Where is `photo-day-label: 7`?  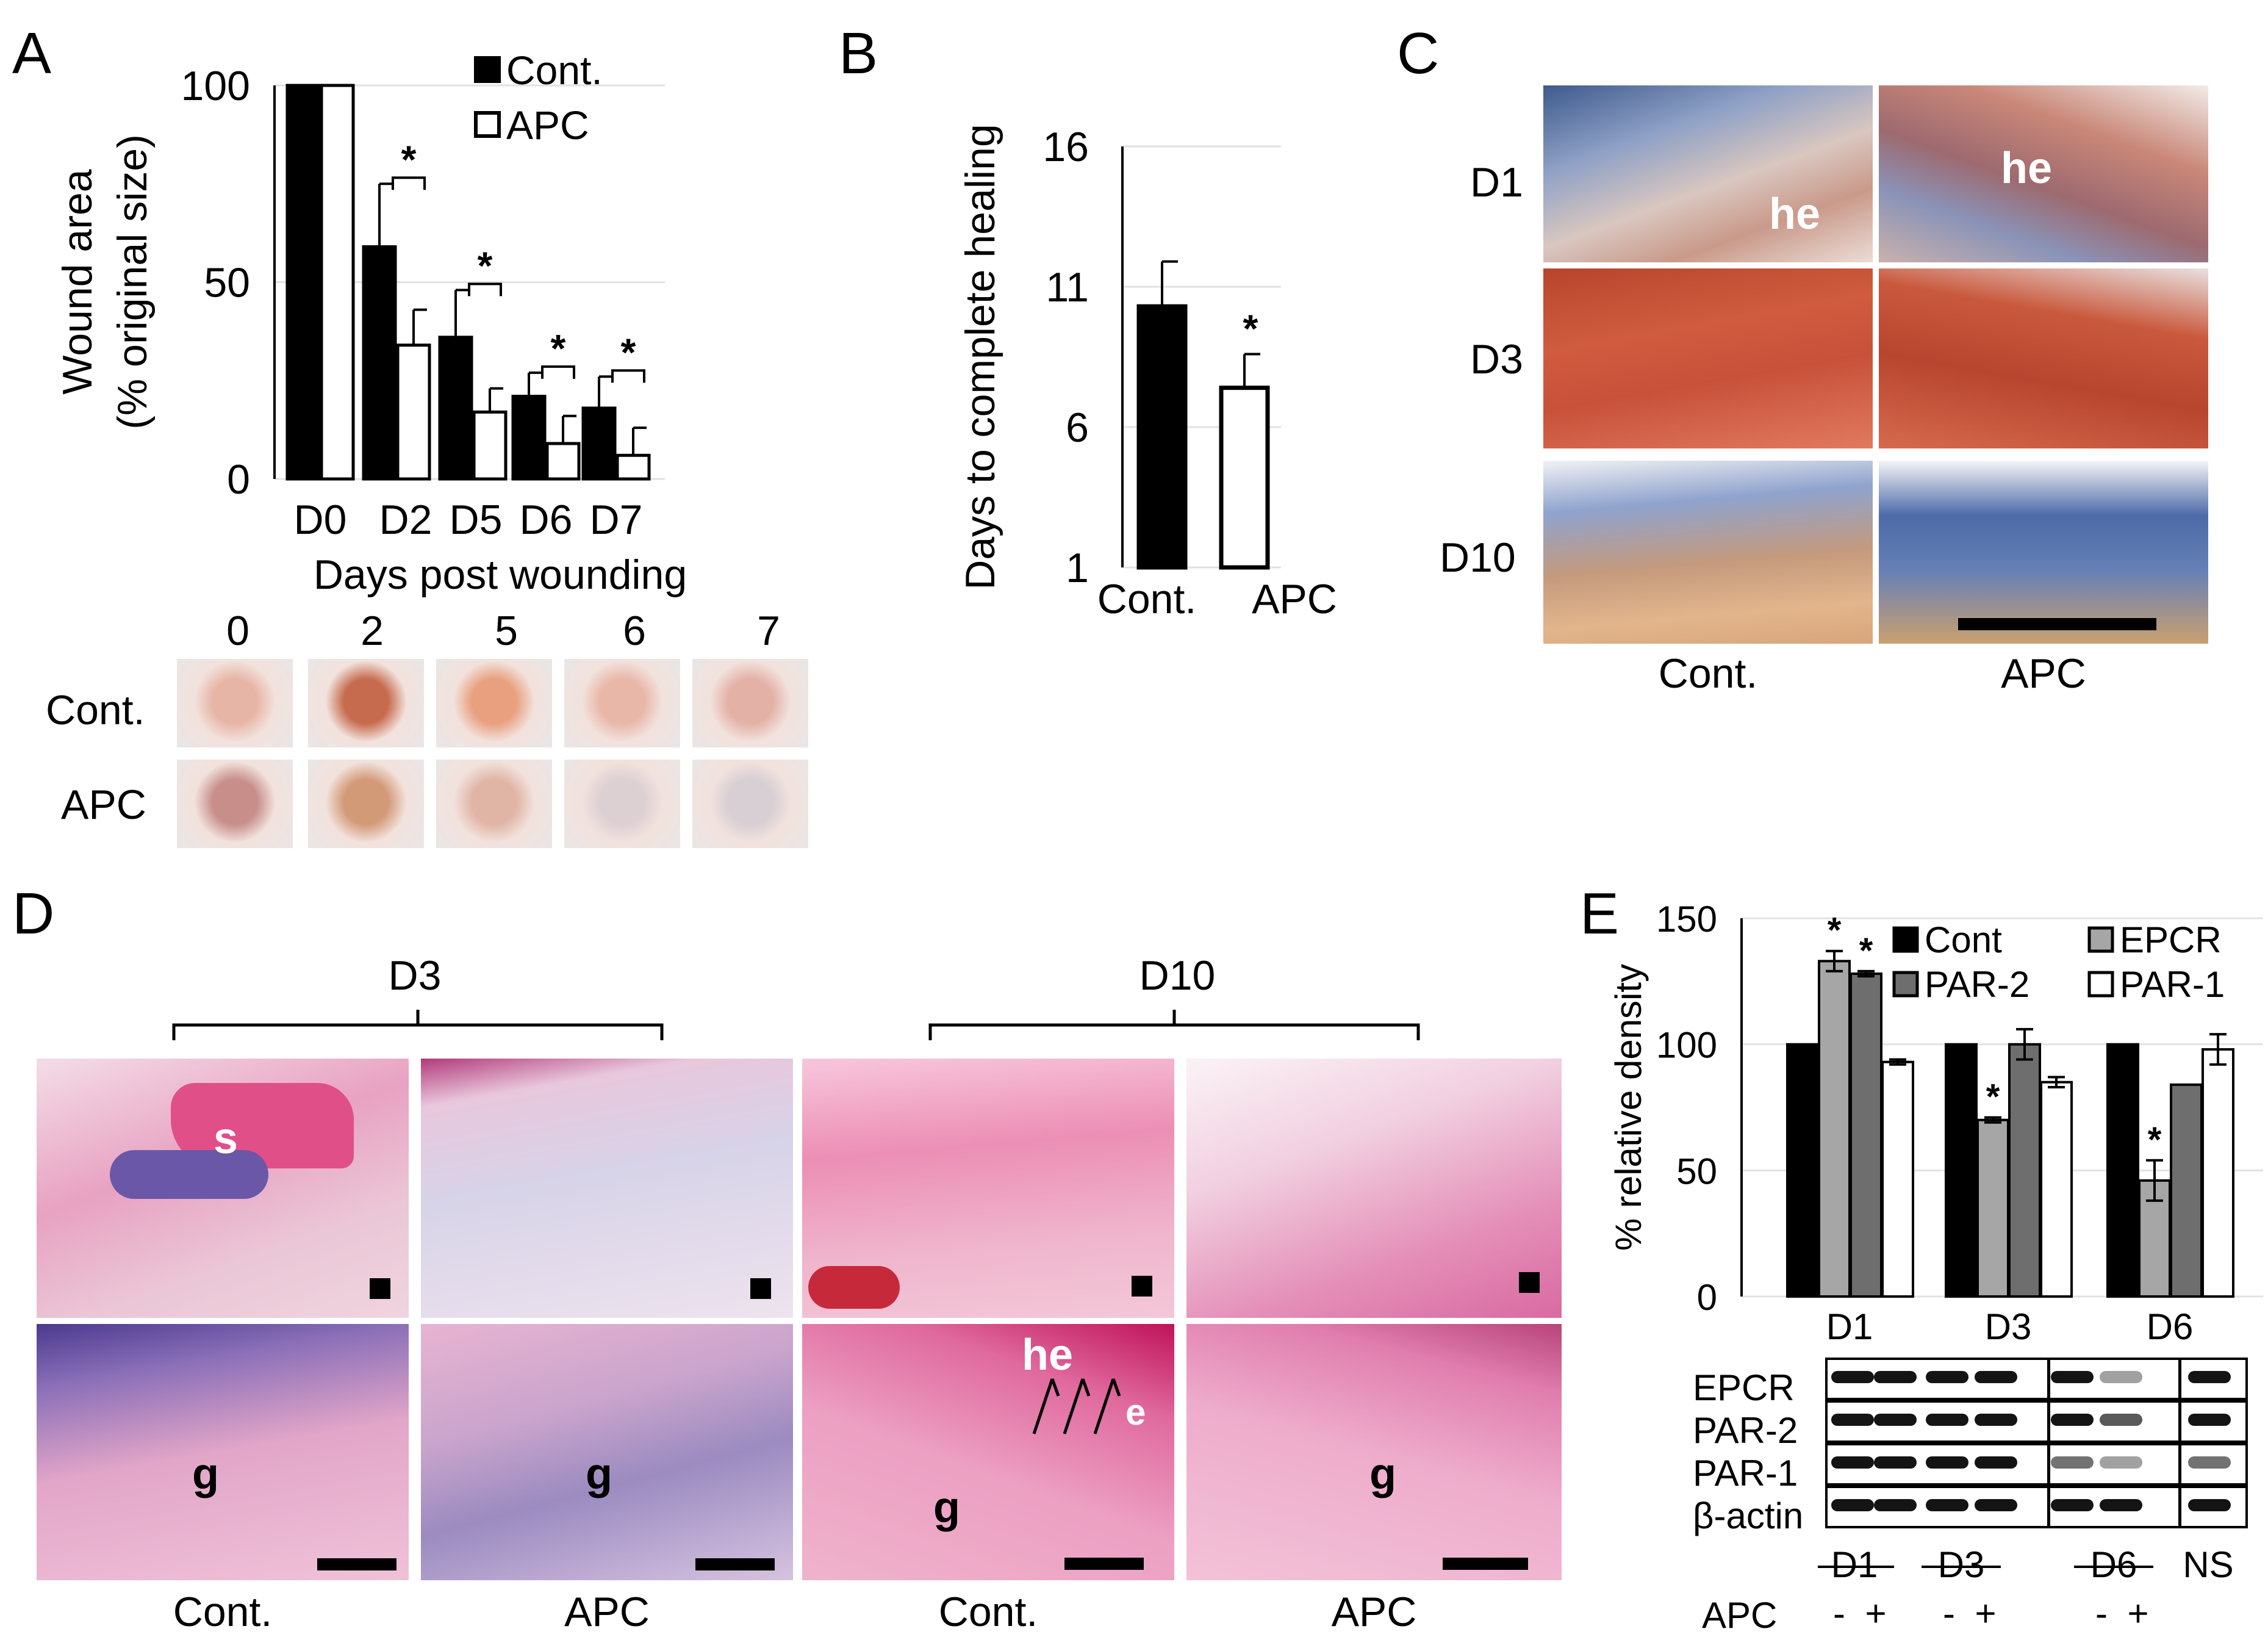 photo-day-label: 7 is located at coordinates (768, 631).